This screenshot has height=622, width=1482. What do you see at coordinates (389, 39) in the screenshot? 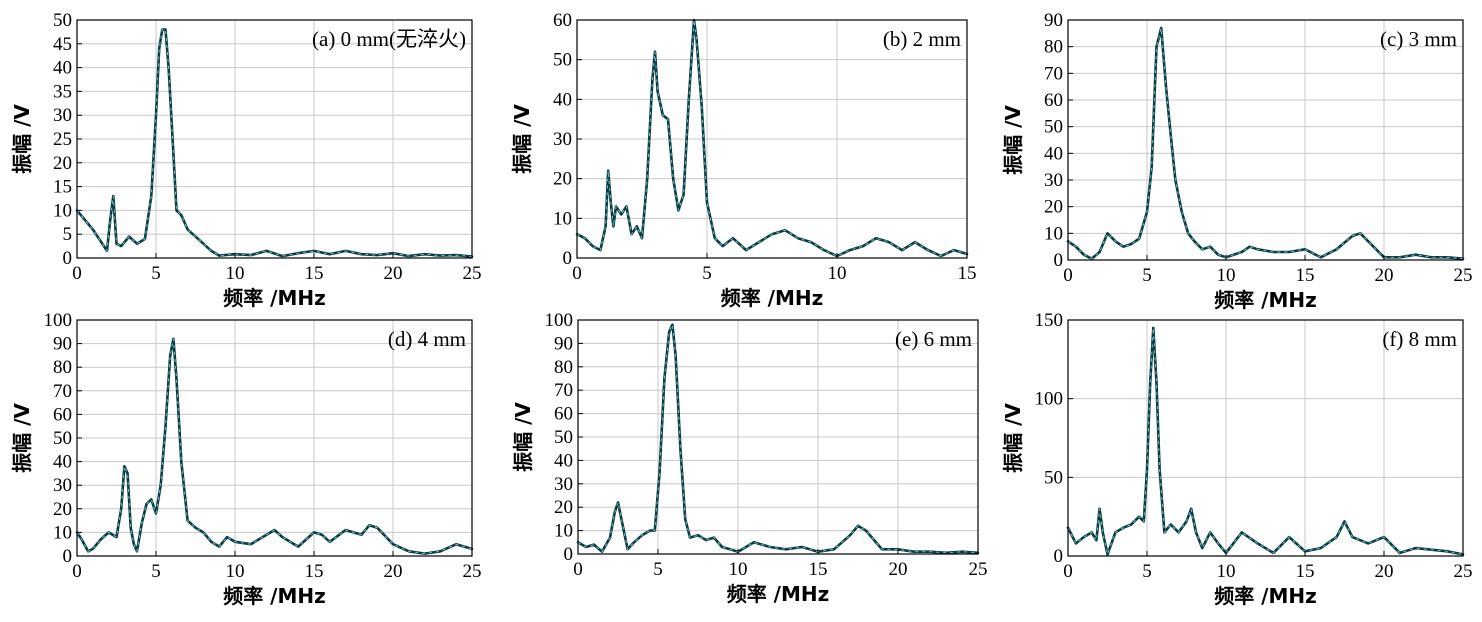
I see `panel-title: (a) 0 mm(无淬火)` at bounding box center [389, 39].